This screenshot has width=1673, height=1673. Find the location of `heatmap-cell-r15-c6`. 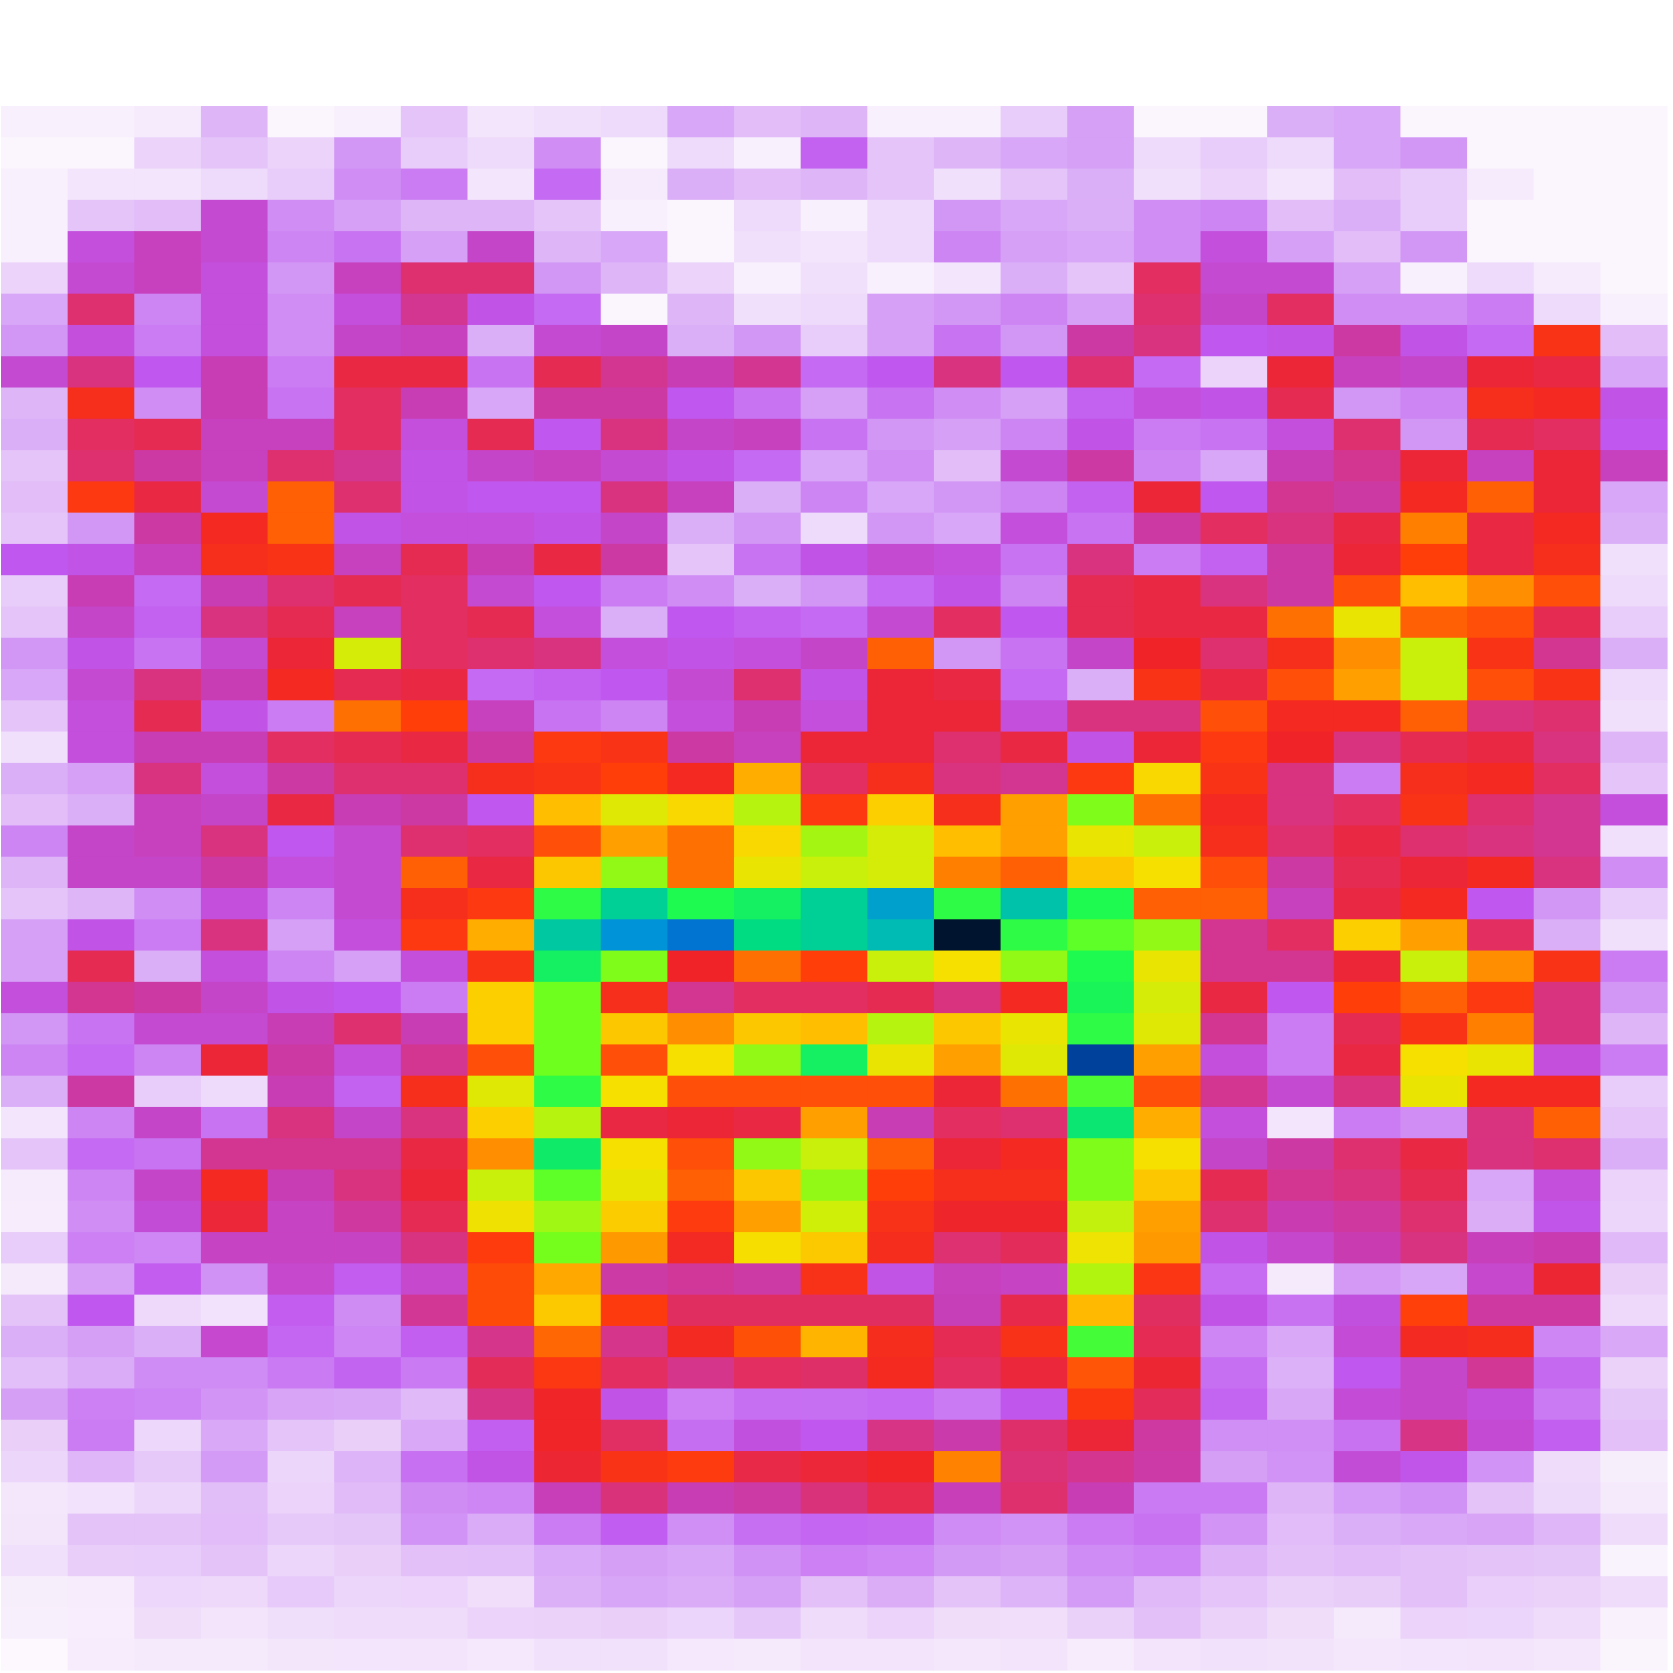

heatmap-cell-r15-c6 is located at coordinates (434, 591).